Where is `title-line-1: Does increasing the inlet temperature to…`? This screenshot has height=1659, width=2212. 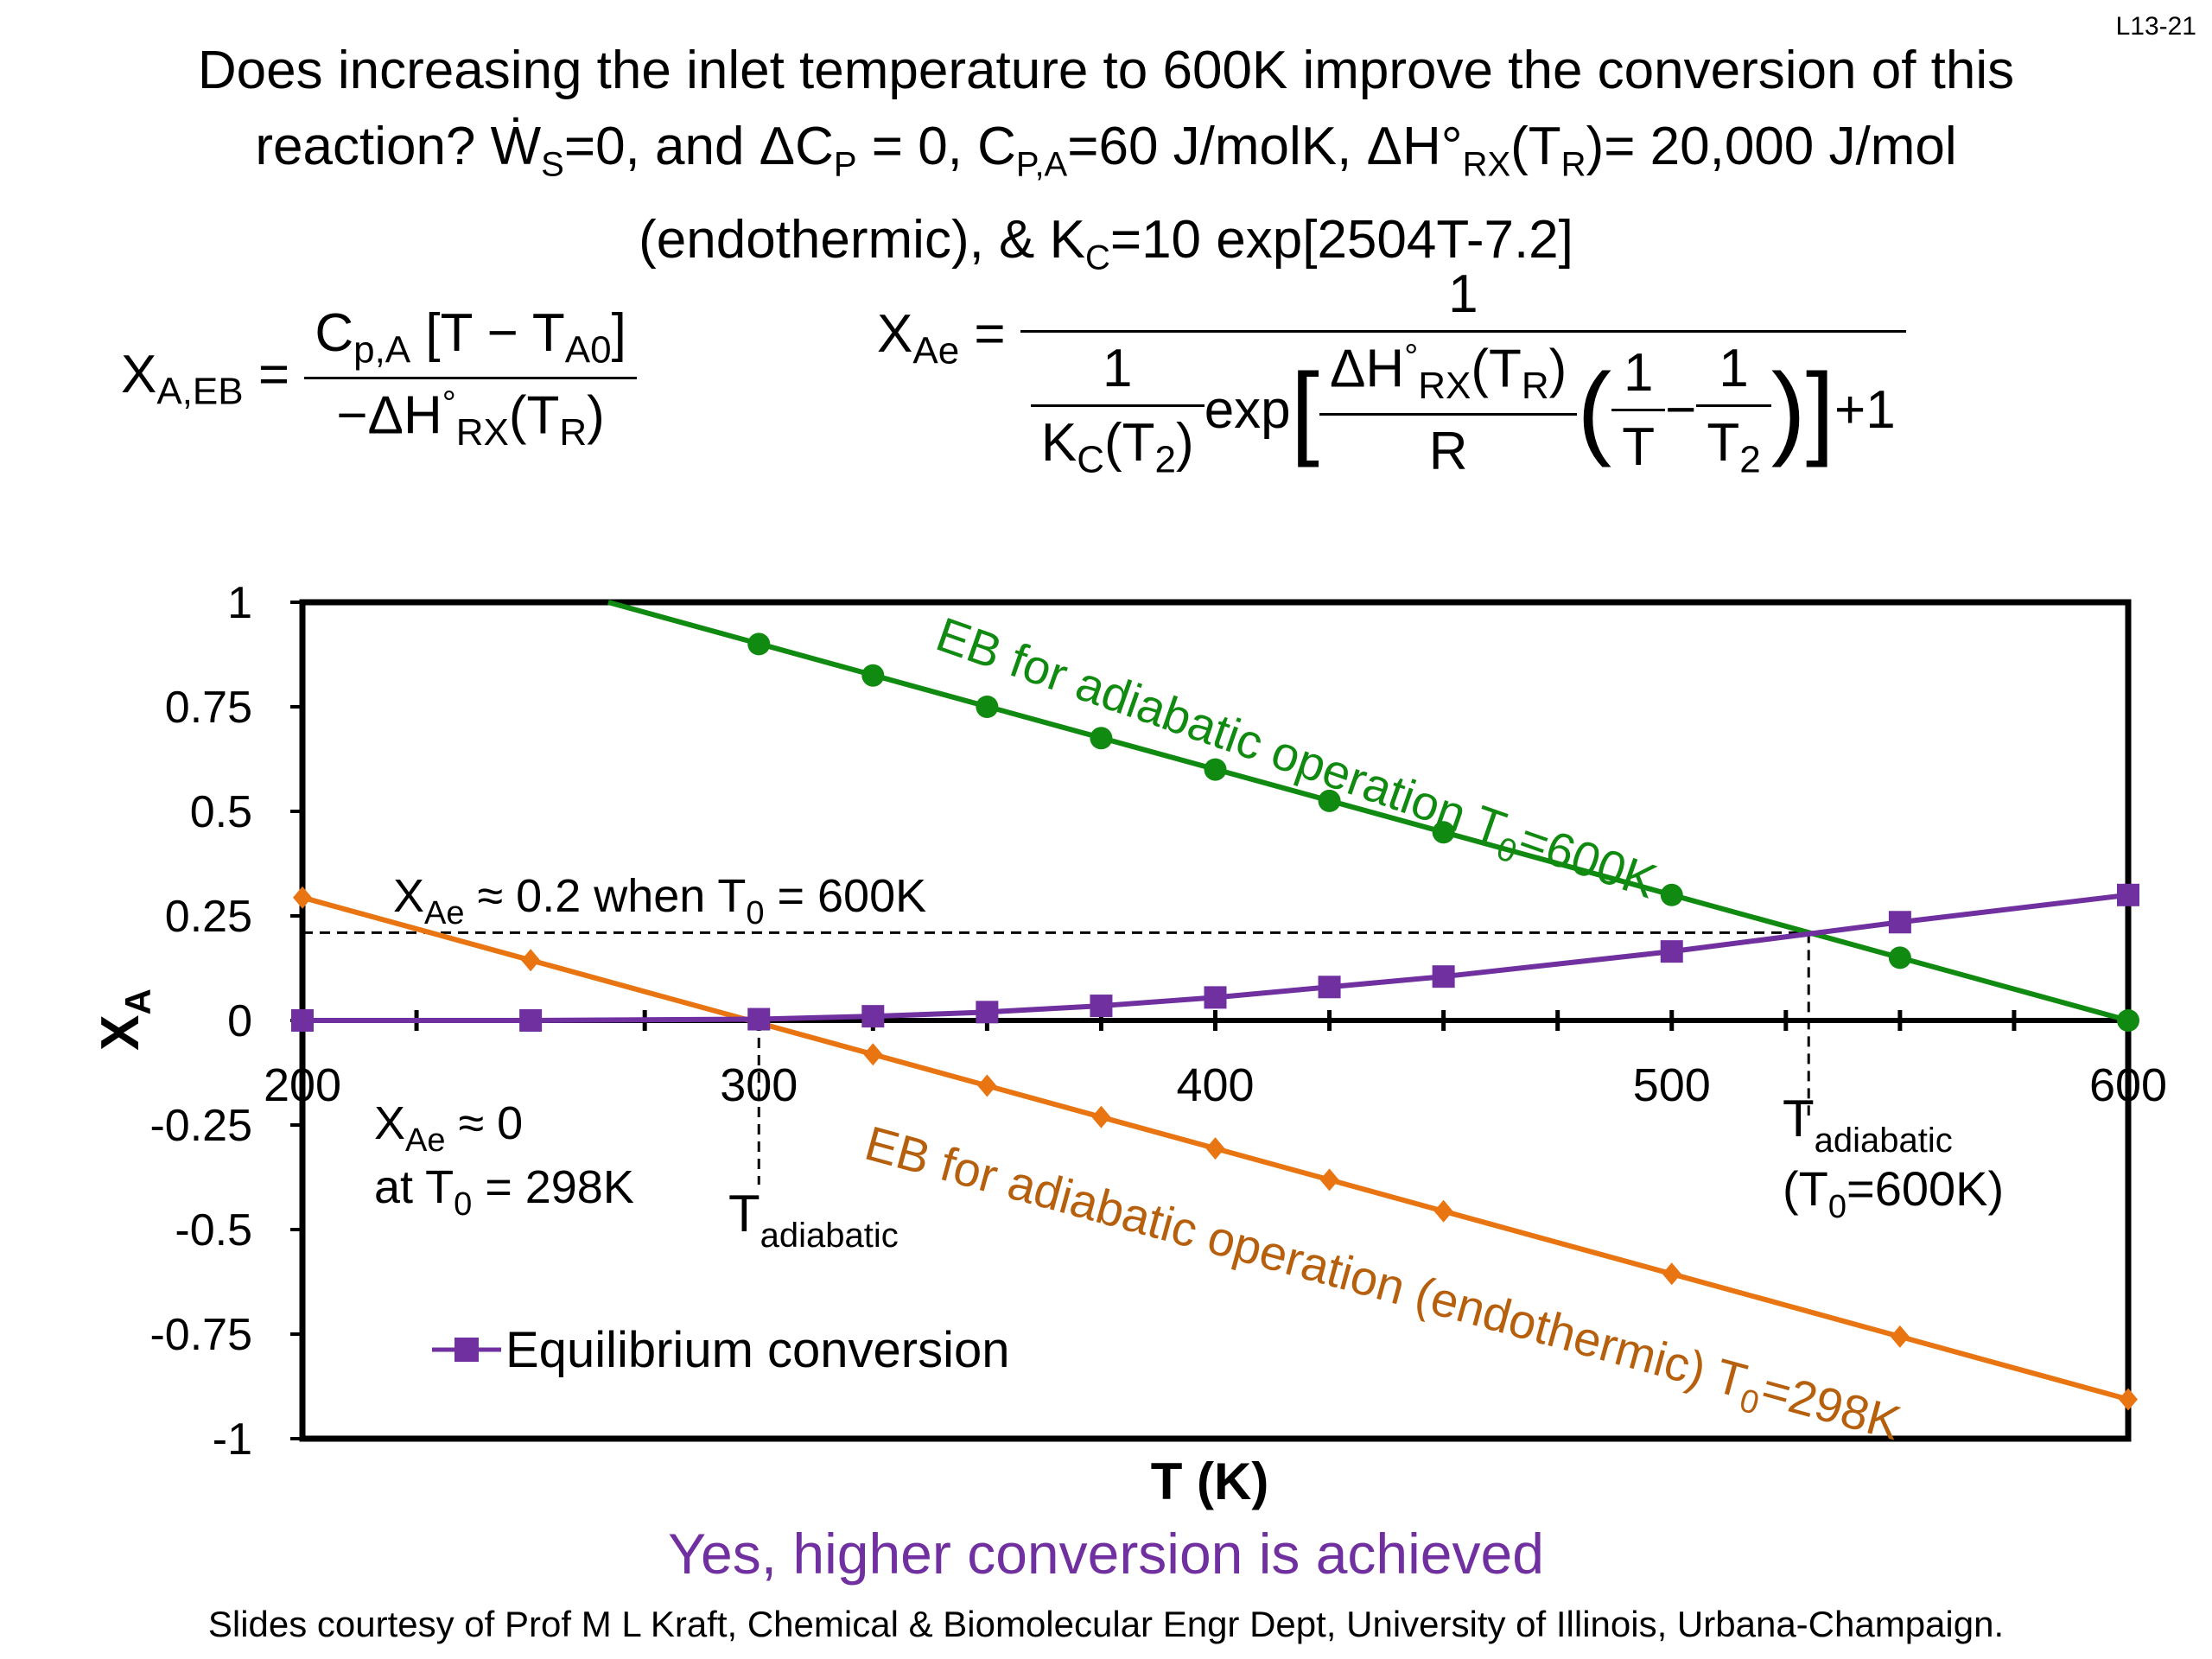
title-line-1: Does increasing the inlet temperature to… is located at coordinates (1106, 70).